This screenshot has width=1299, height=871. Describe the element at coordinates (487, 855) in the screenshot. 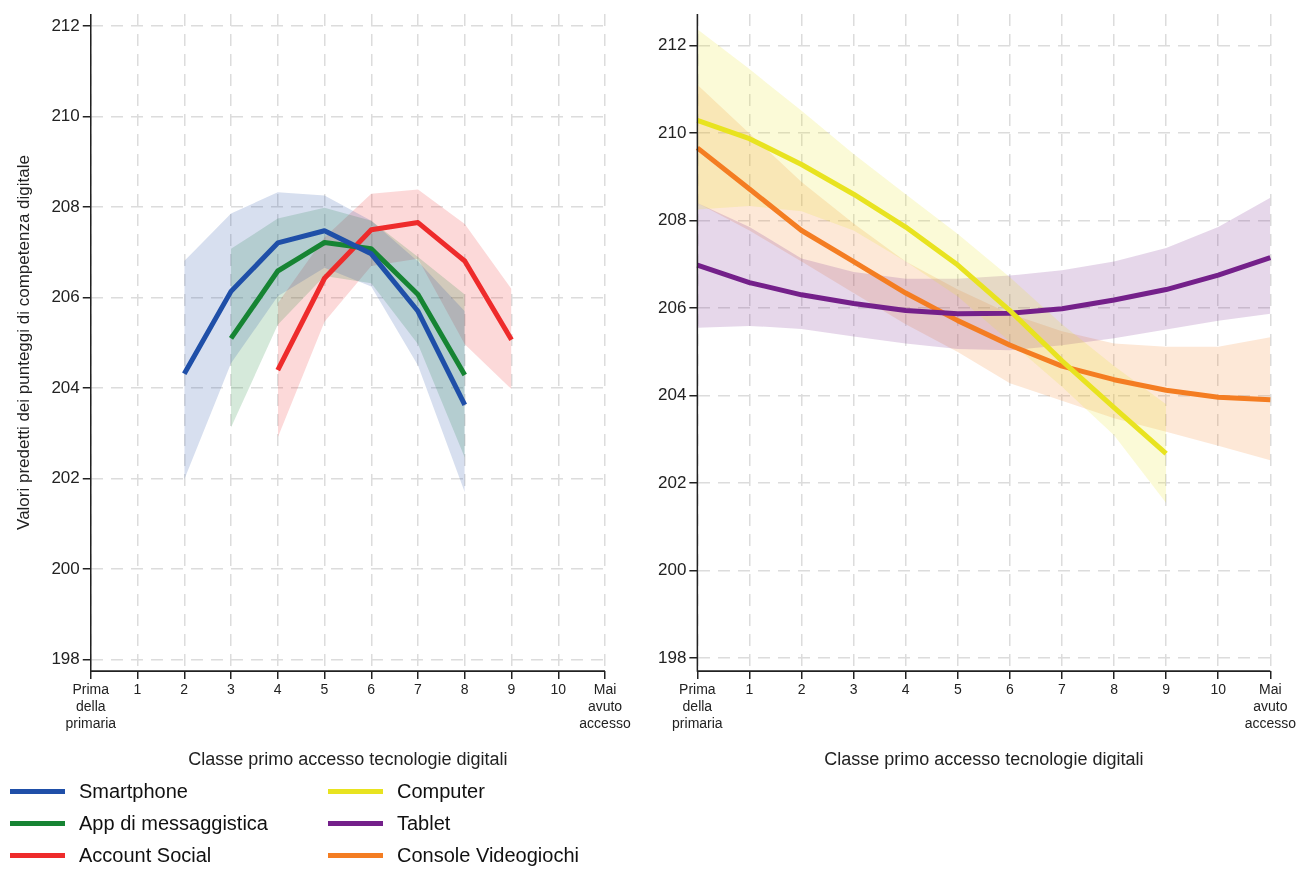

I see `legend-label: Console Videogiochi` at that location.